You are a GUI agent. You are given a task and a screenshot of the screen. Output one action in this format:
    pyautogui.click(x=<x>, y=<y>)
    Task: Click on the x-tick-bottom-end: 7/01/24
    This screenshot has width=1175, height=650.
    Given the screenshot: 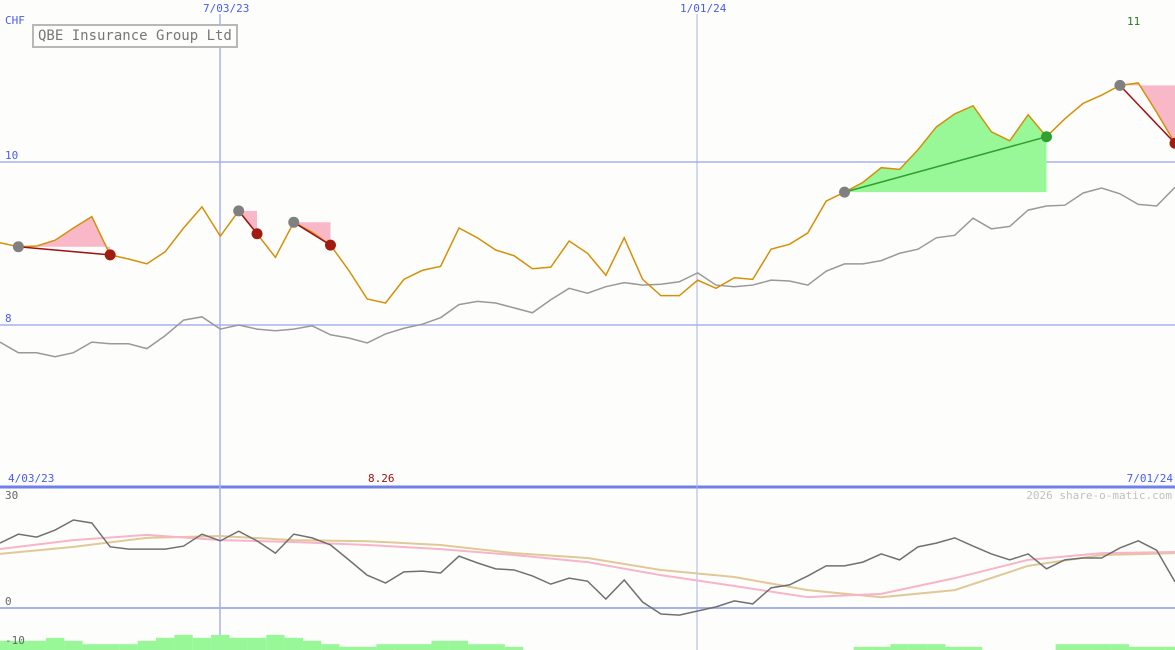 What is the action you would take?
    pyautogui.click(x=1149, y=478)
    